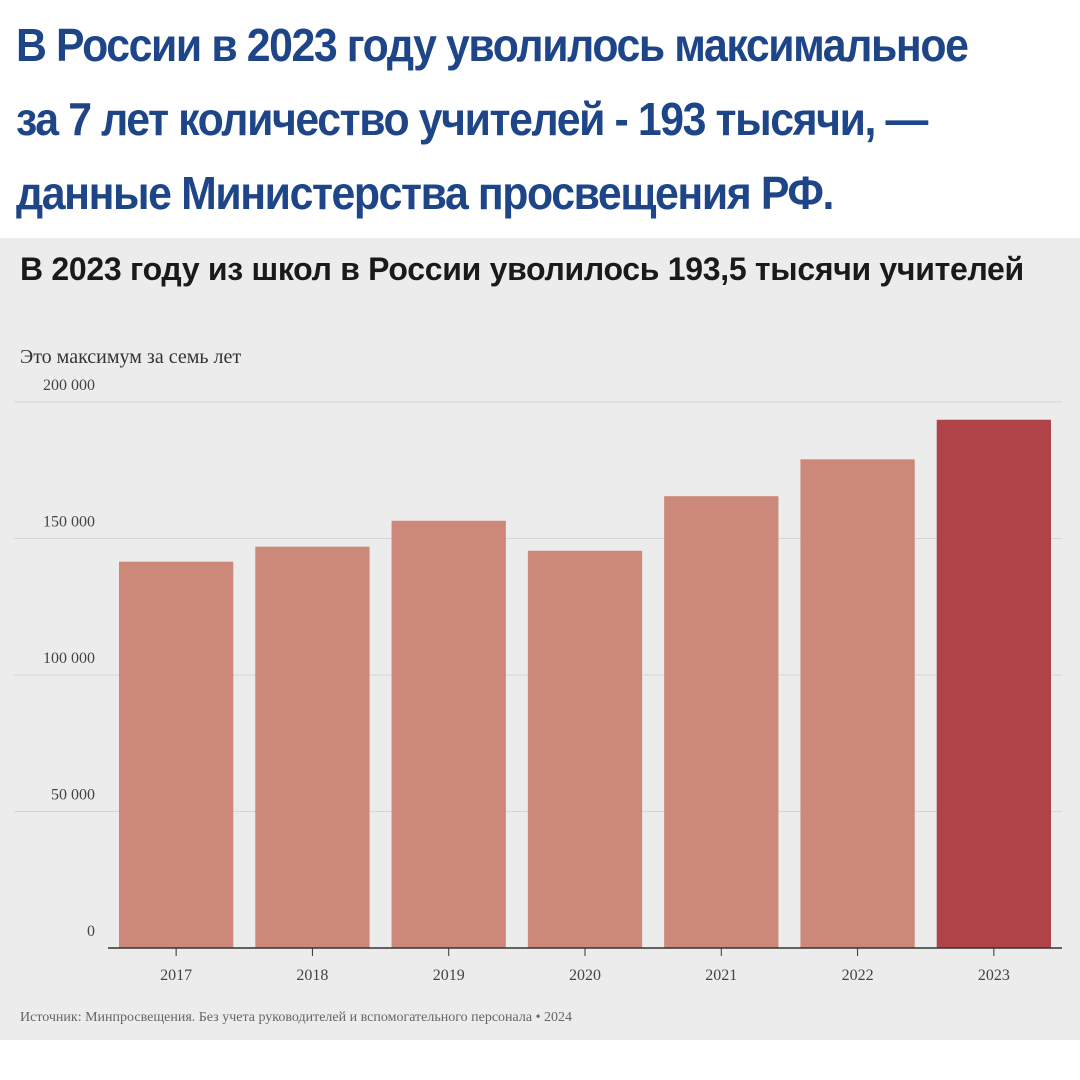 This screenshot has height=1080, width=1080. What do you see at coordinates (448, 734) in the screenshot?
I see `bar-2019` at bounding box center [448, 734].